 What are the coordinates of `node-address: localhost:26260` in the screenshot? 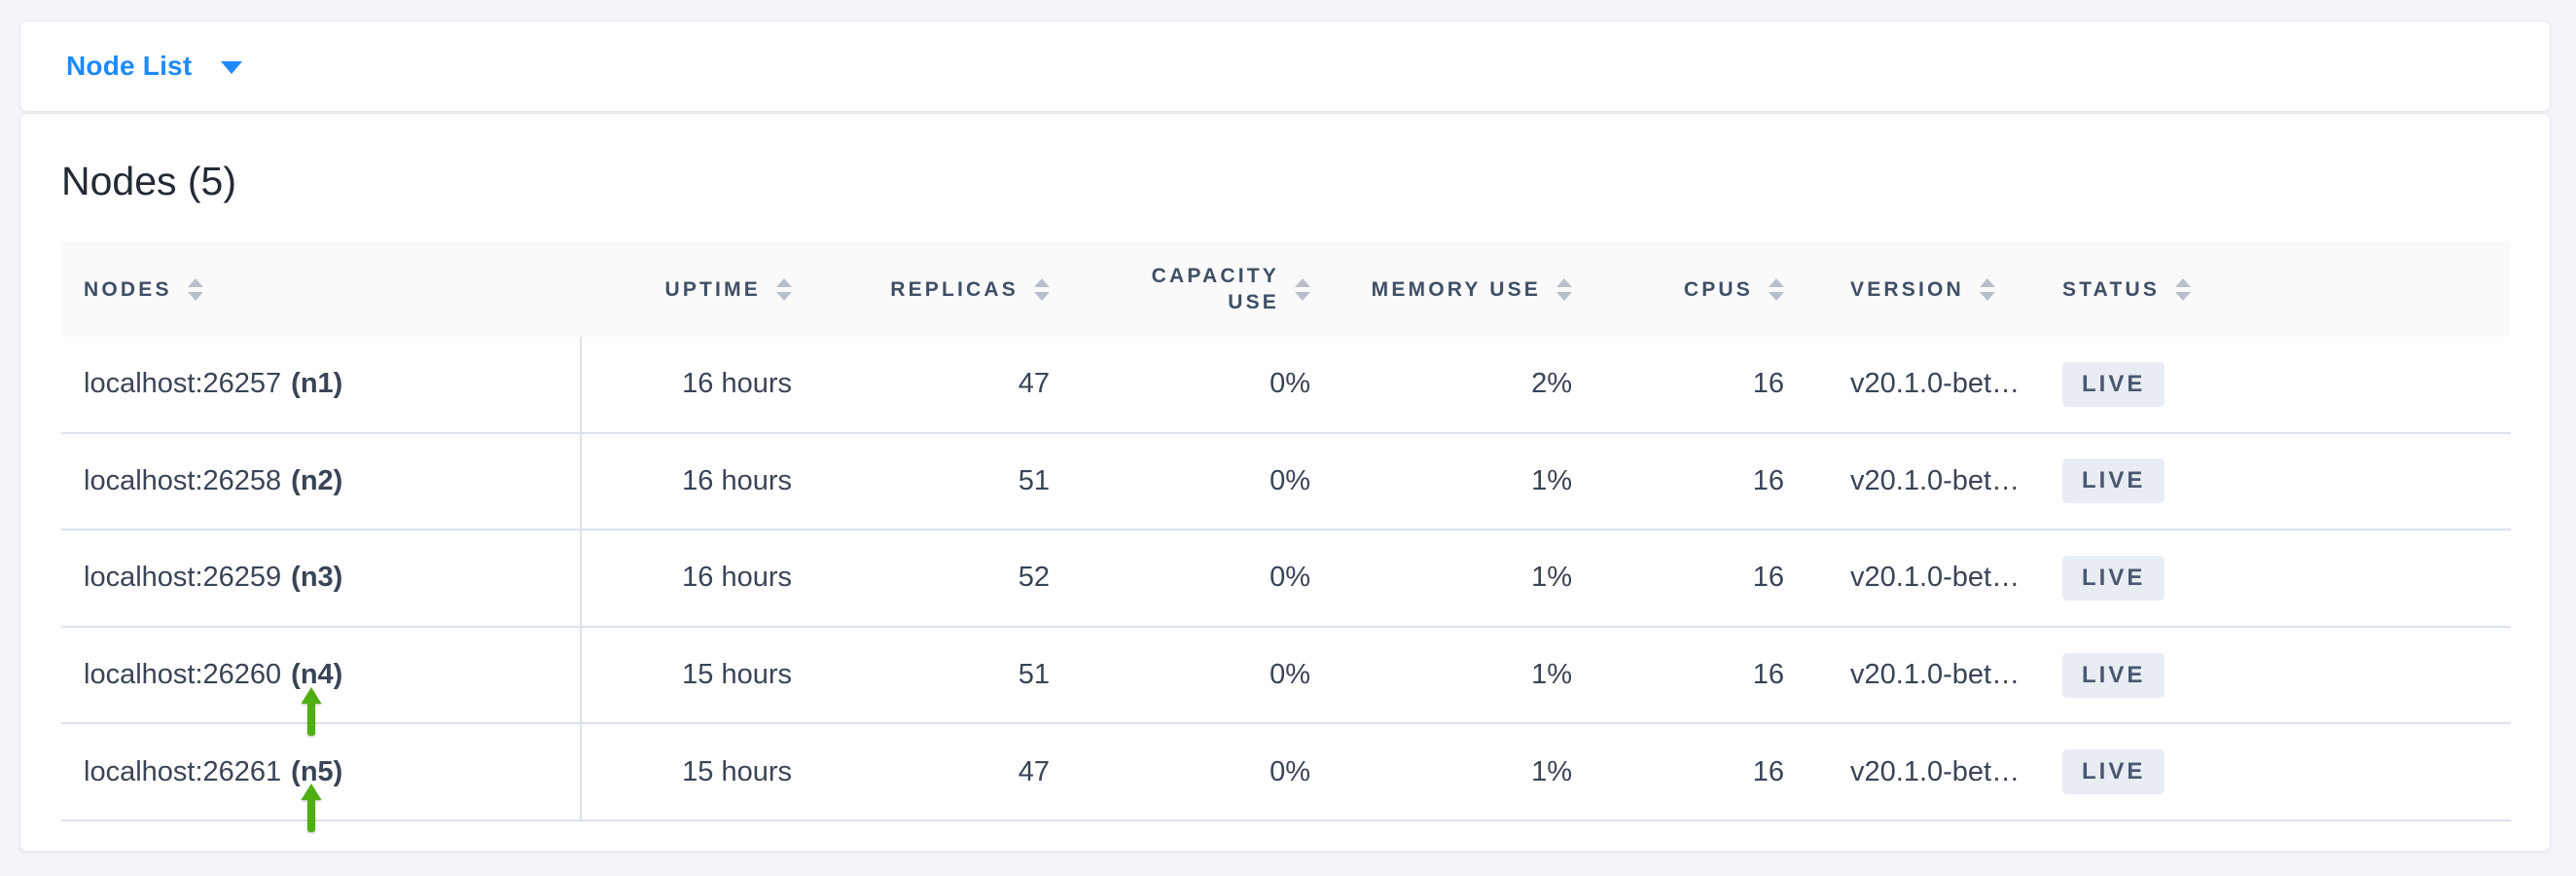 It's located at (183, 675).